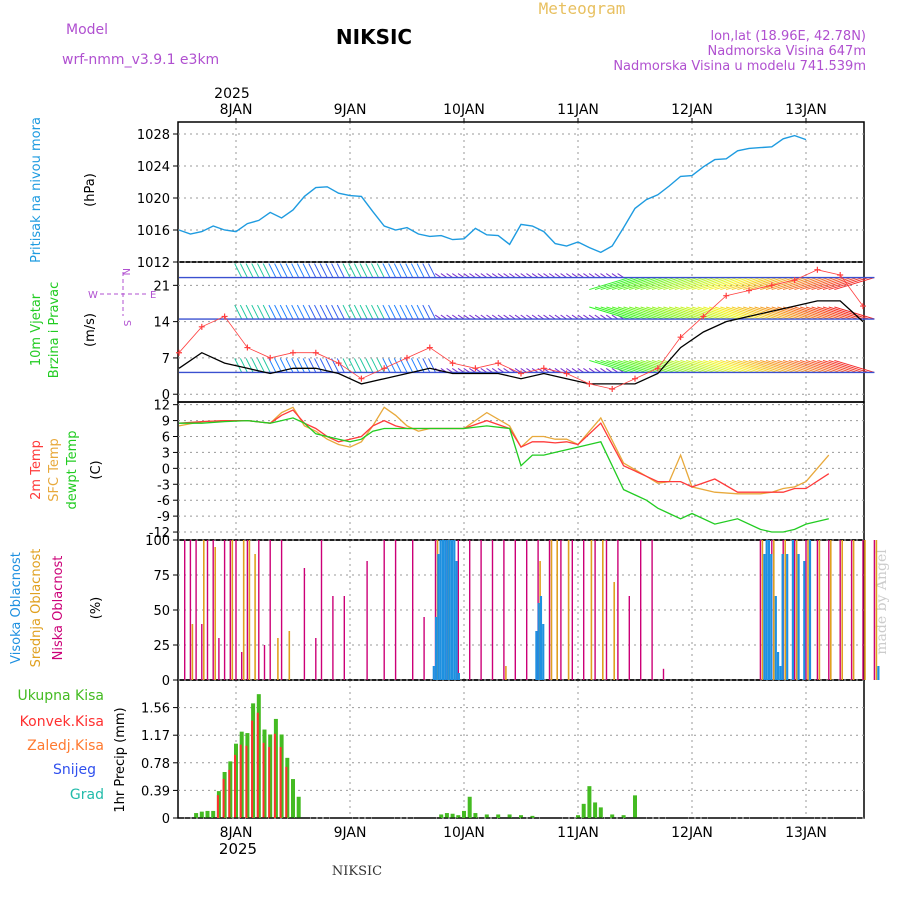 This screenshot has height=900, width=900. Describe the element at coordinates (350, 110) in the screenshot. I see `top-day-label: 9JAN` at that location.